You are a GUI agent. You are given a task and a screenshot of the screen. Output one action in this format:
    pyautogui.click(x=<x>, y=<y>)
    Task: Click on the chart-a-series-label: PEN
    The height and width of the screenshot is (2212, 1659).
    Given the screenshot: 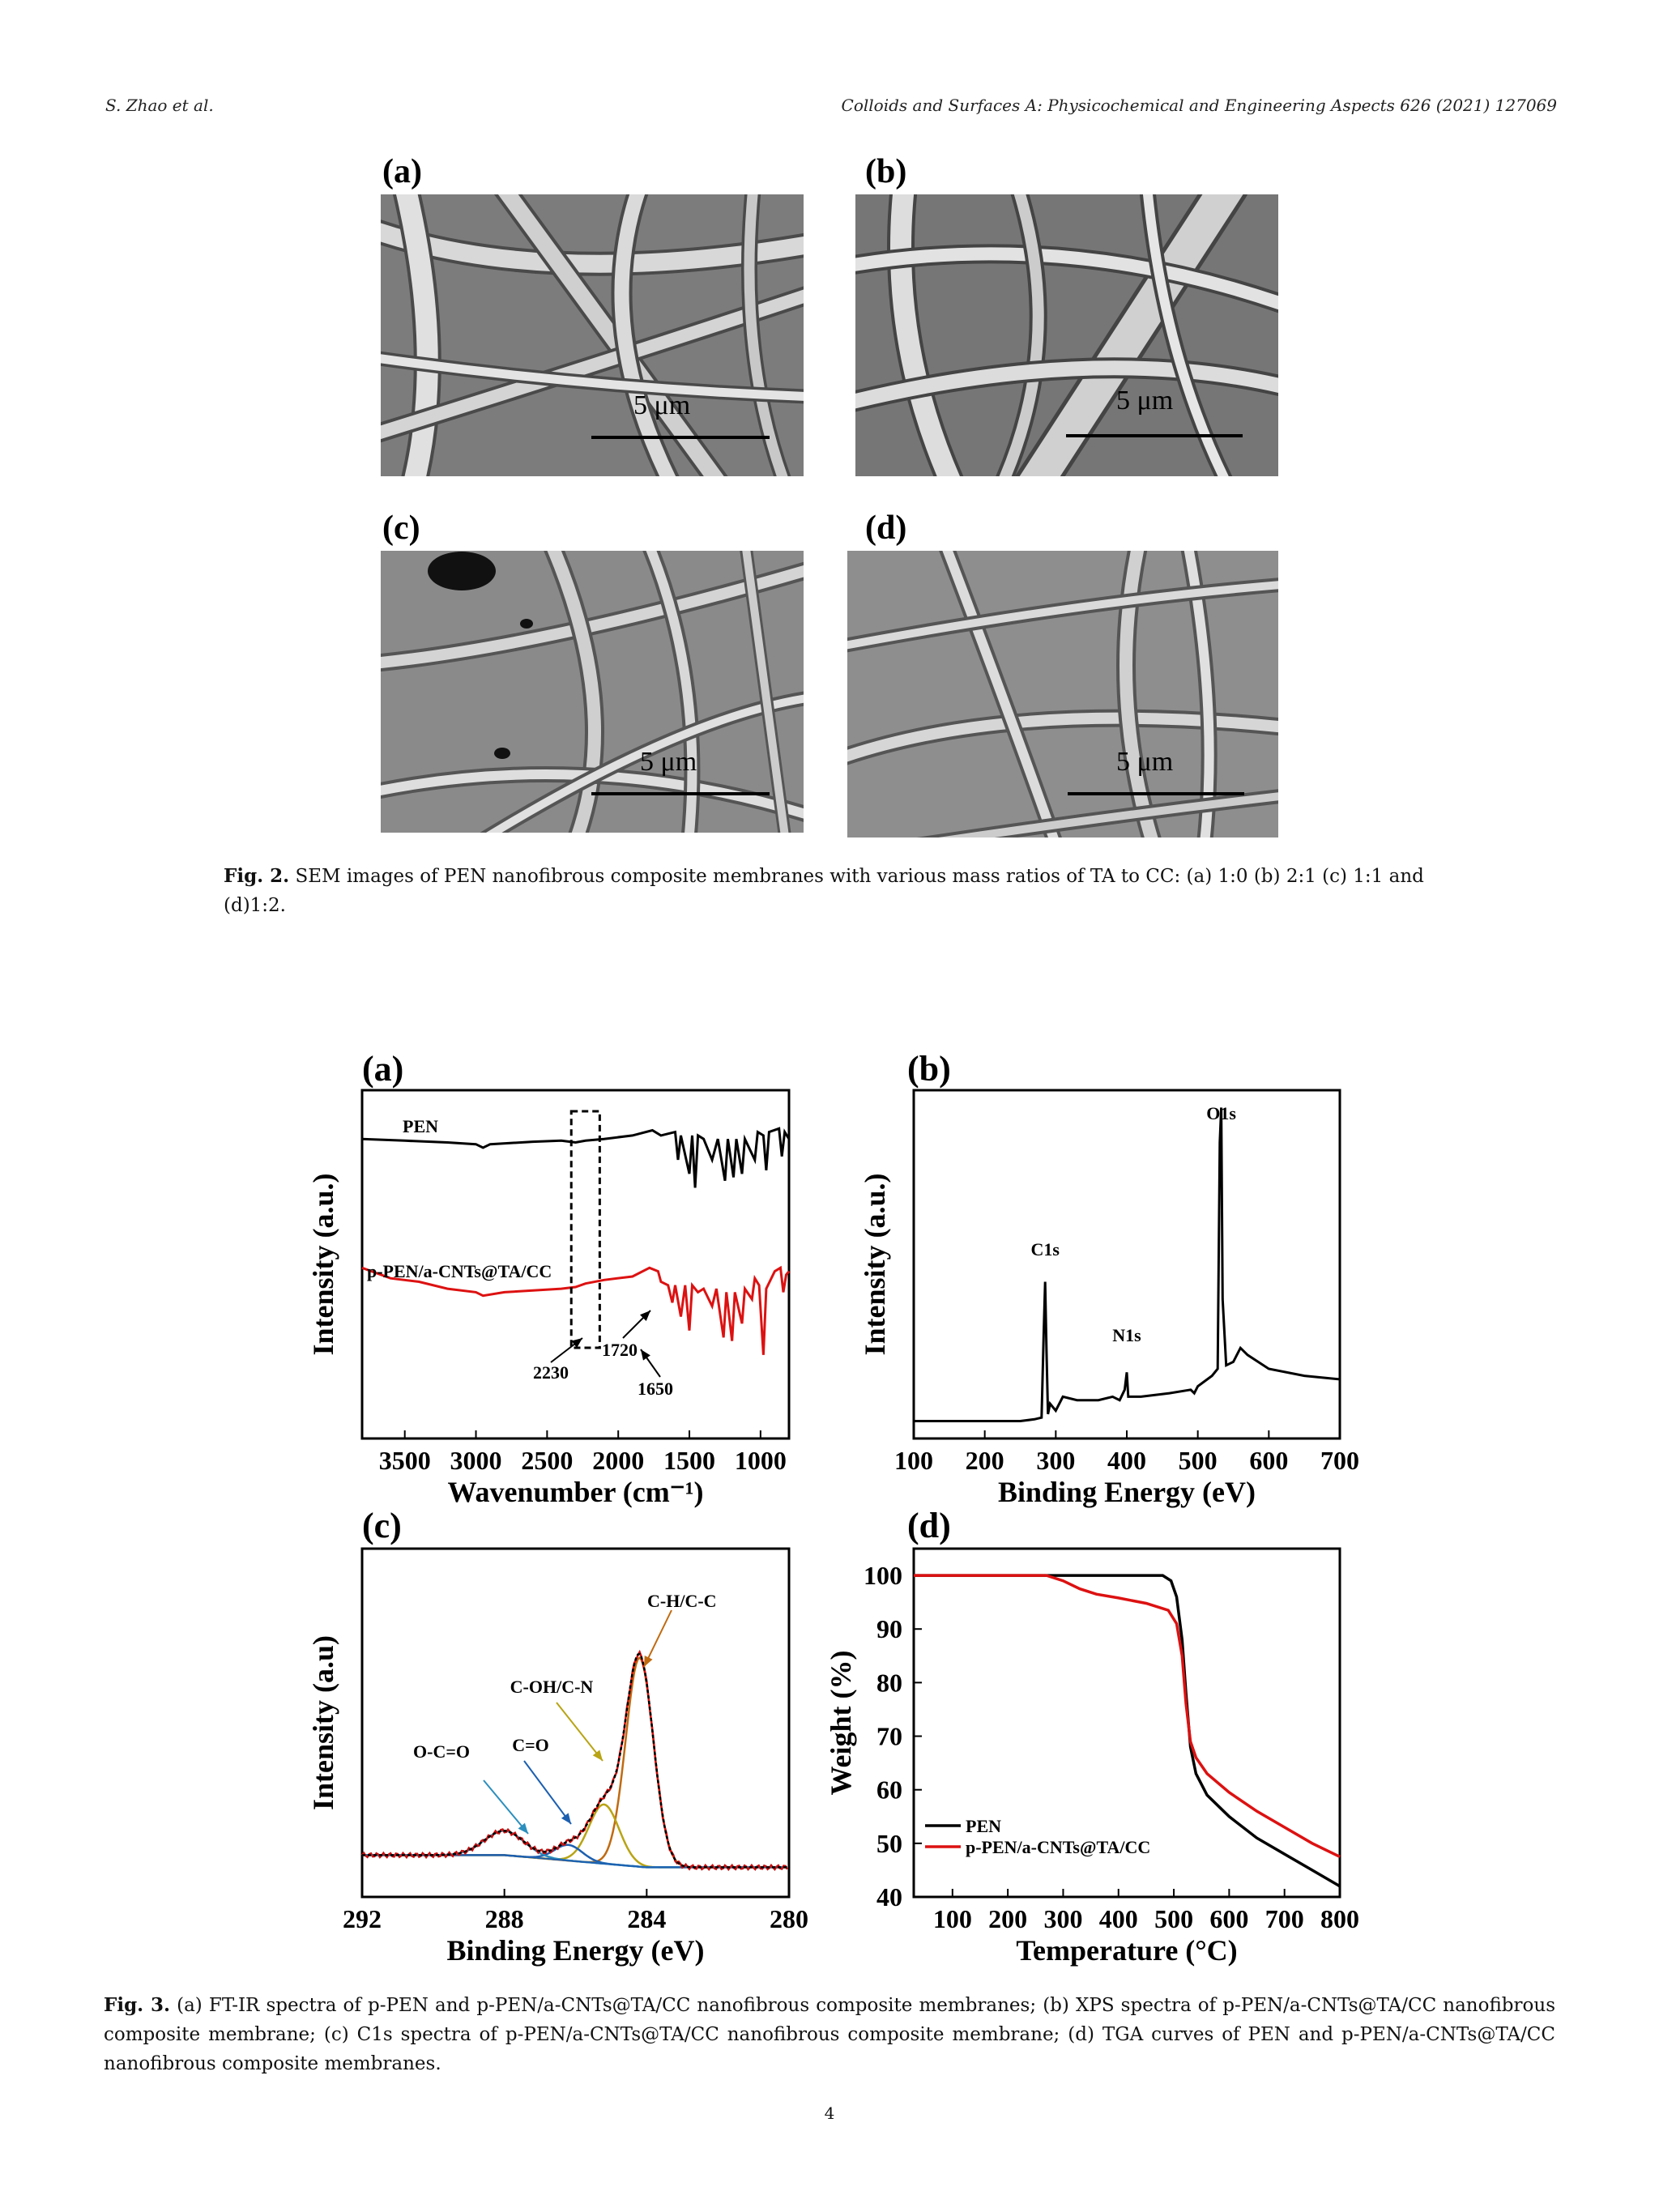 What is the action you would take?
    pyautogui.click(x=420, y=1126)
    